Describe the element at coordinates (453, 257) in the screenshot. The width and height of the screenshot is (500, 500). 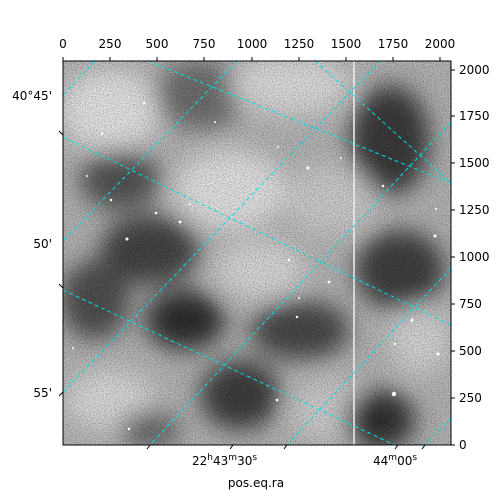
I see `right-axis-ticks` at that location.